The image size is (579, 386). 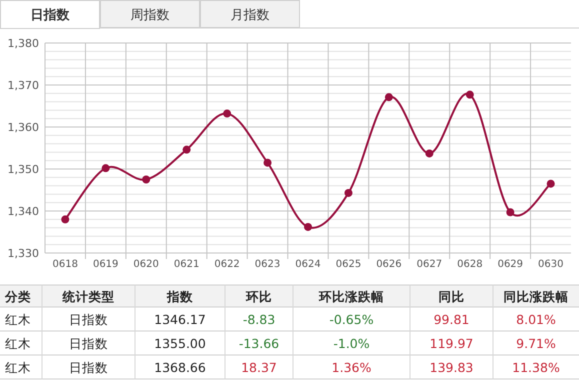 I want to click on text: 周指数, so click(x=150, y=15).